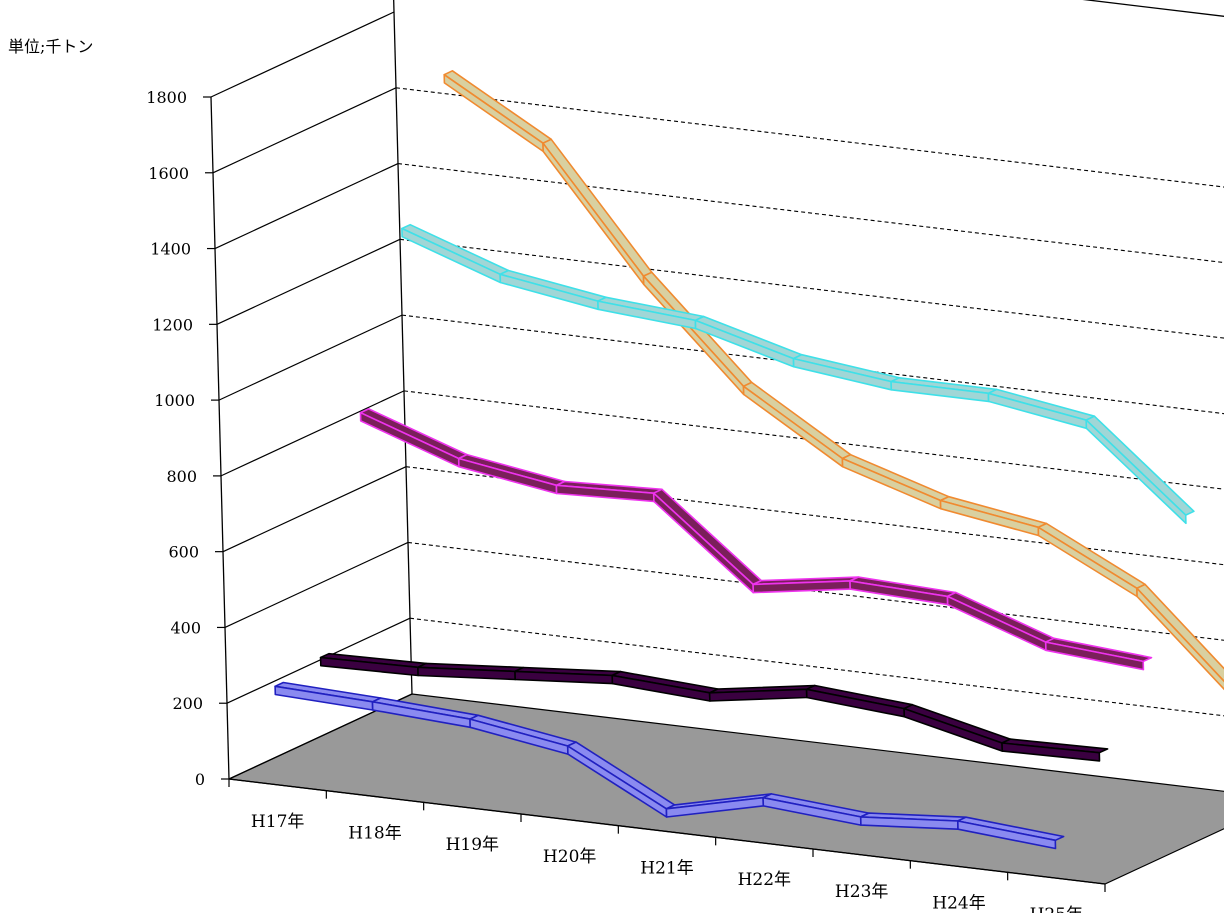  What do you see at coordinates (172, 324) in the screenshot?
I see `y-tick-label: 1200` at bounding box center [172, 324].